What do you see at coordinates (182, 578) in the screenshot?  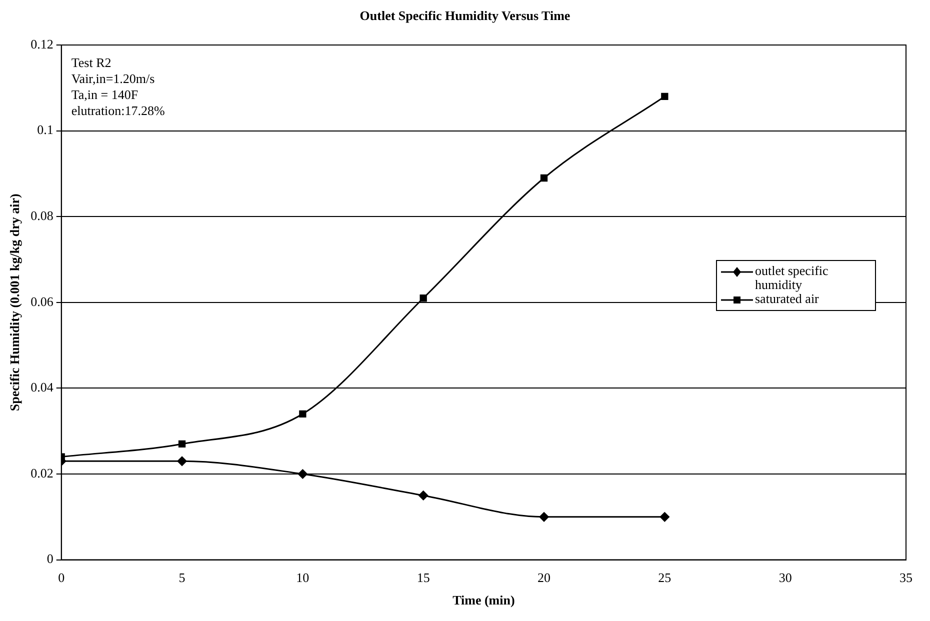 I see `x-tick-label: 5` at bounding box center [182, 578].